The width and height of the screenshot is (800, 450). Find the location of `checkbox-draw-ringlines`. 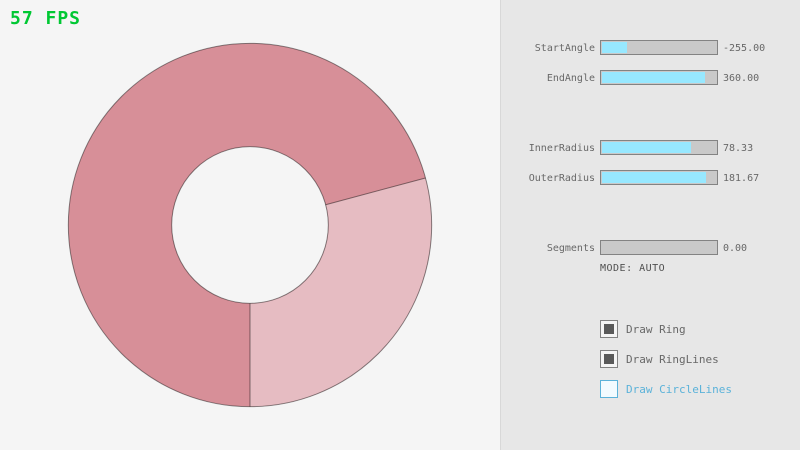

checkbox-draw-ringlines is located at coordinates (609, 359).